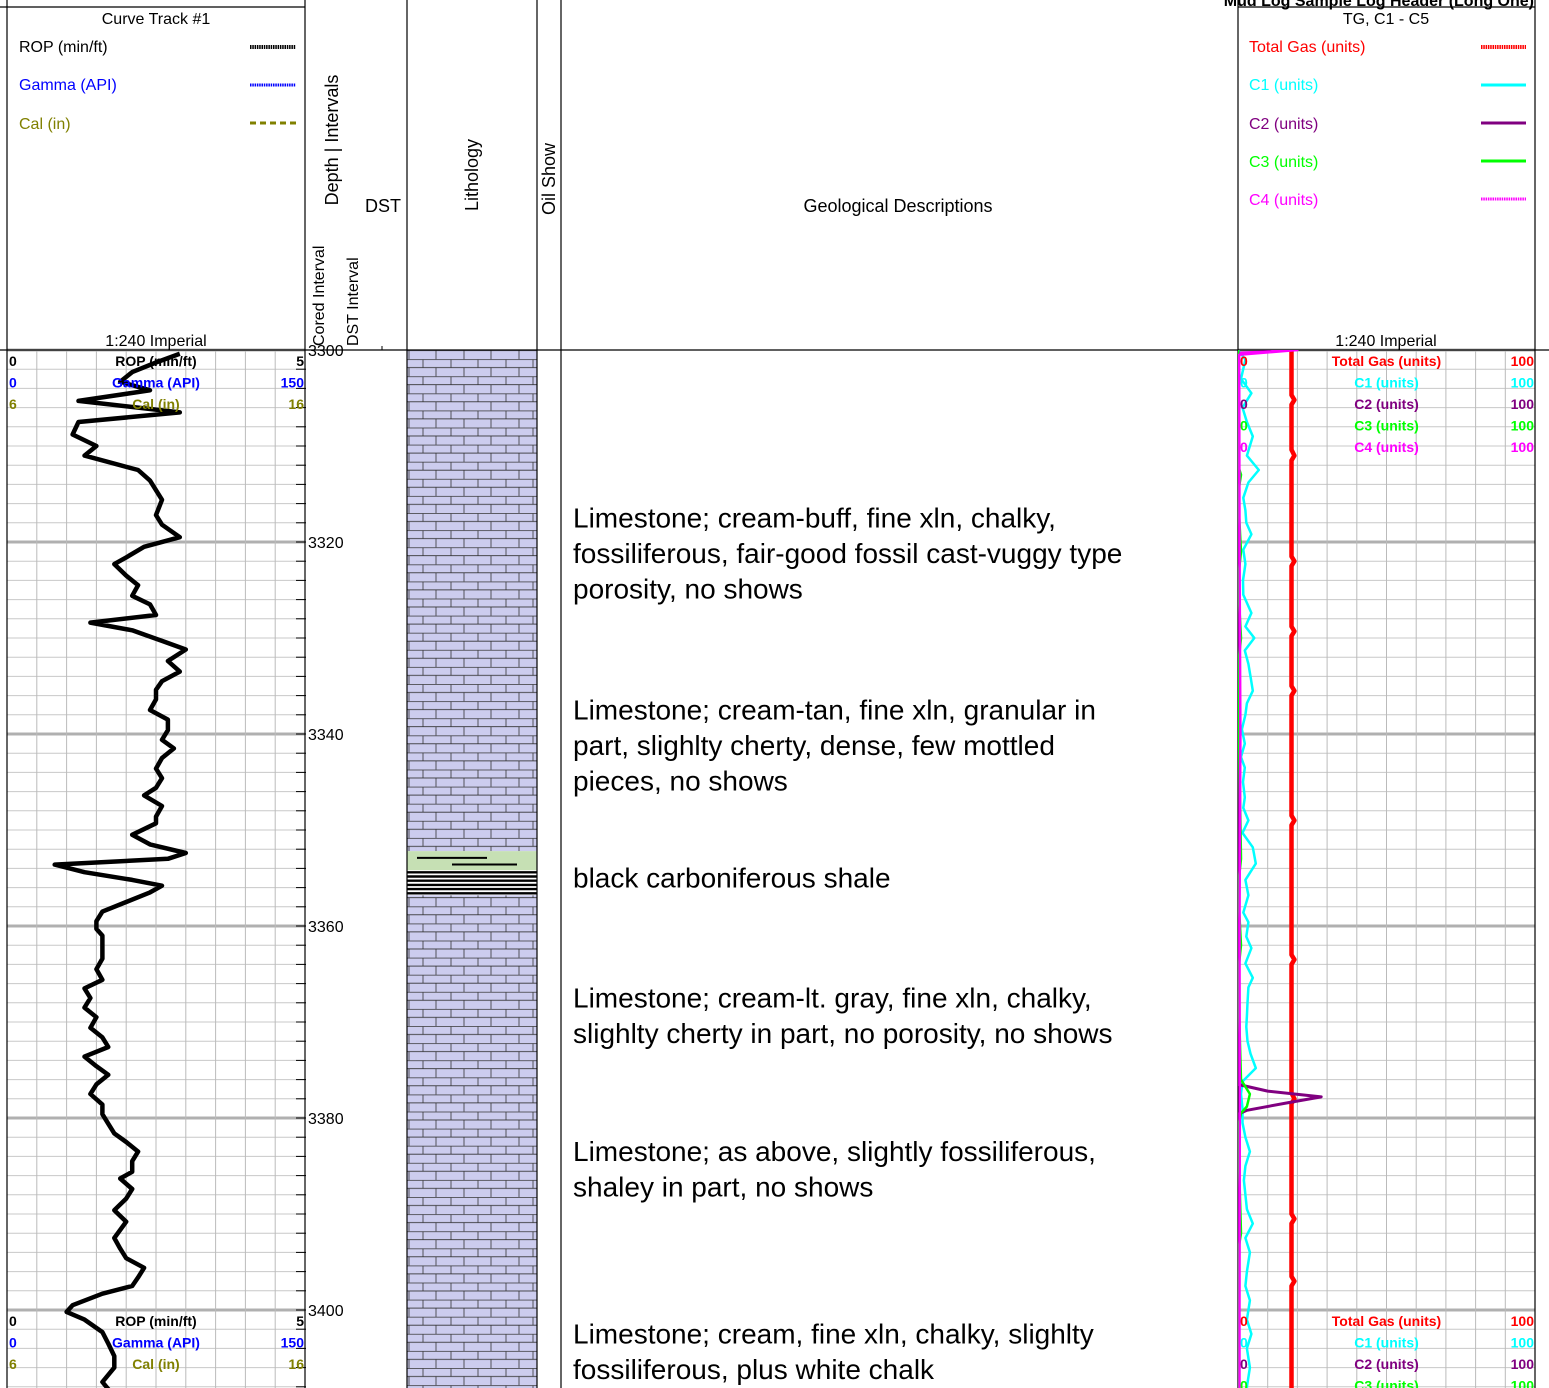 The width and height of the screenshot is (1549, 1388). Describe the element at coordinates (353, 301) in the screenshot. I see `dst-interval-header: DST Interval` at that location.